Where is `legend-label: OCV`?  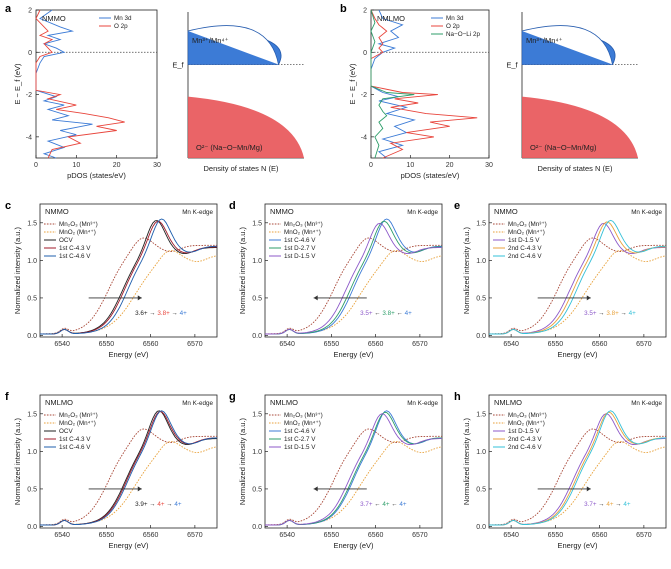 legend-label: OCV is located at coordinates (66, 240).